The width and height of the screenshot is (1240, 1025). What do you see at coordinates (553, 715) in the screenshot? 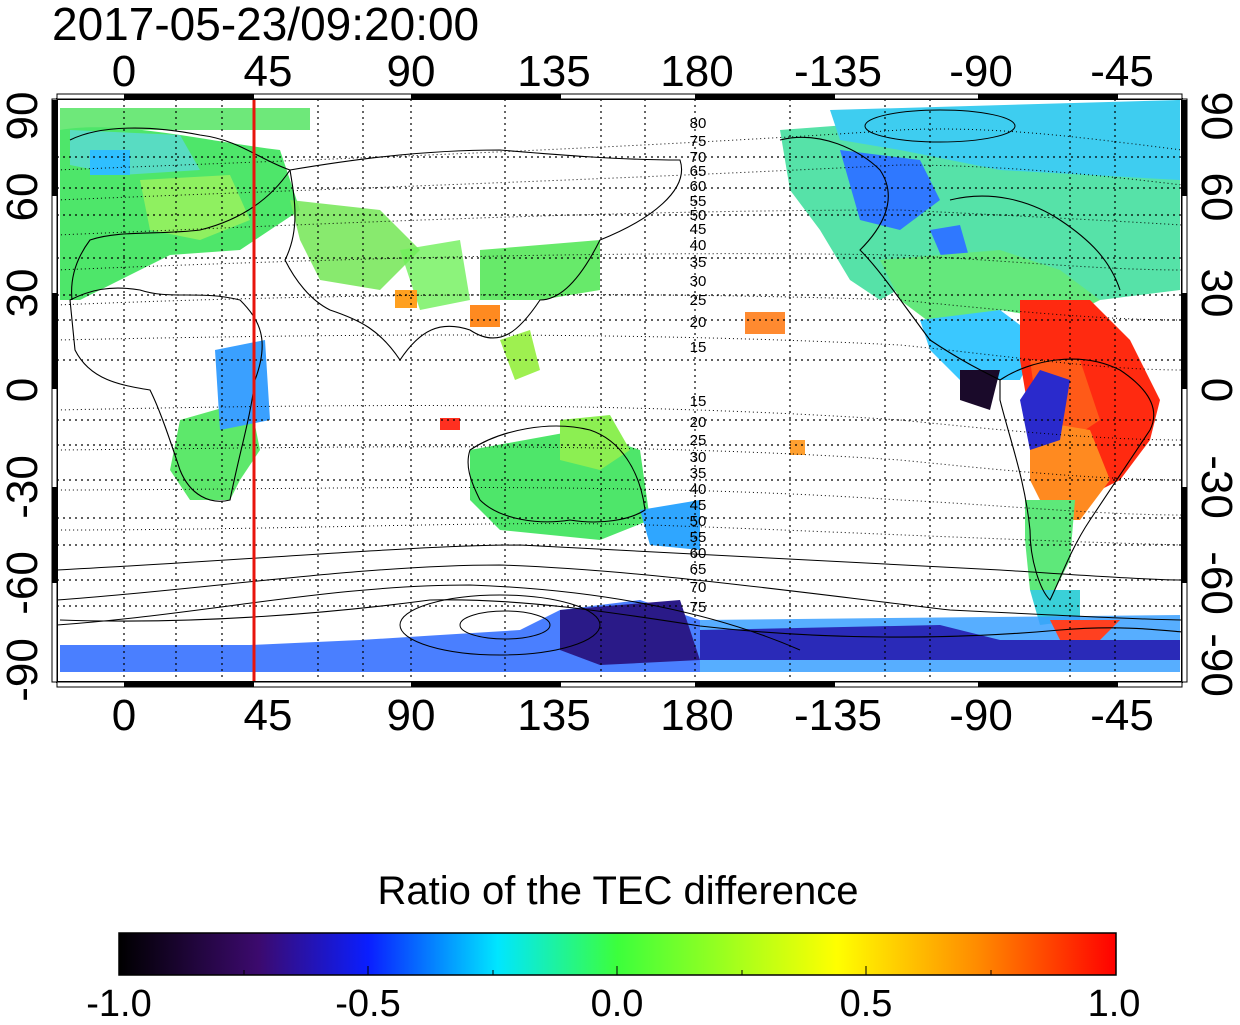
I see `bottom-lon-tick: 135` at bounding box center [553, 715].